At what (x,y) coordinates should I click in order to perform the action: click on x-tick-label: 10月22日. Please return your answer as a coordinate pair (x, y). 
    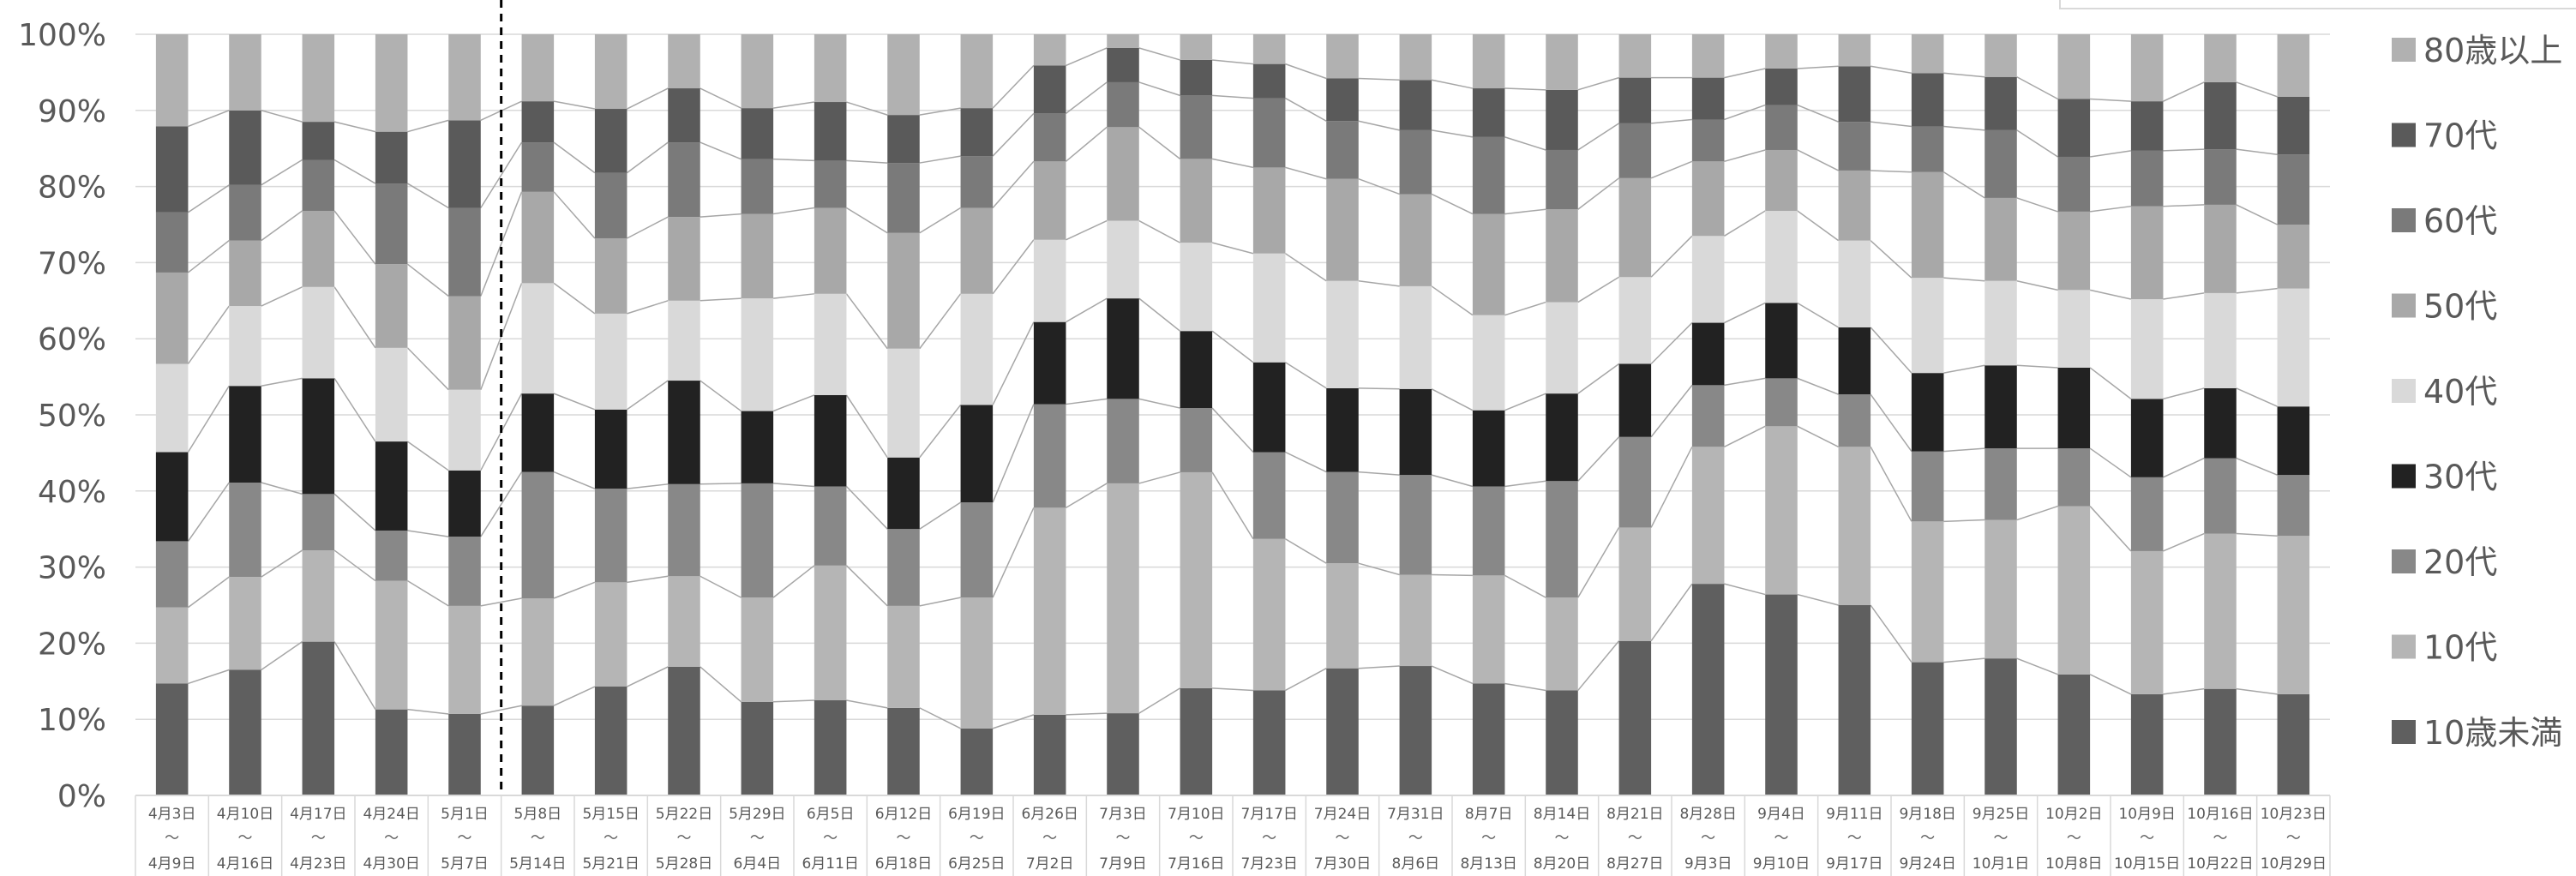
    Looking at the image, I should click on (2220, 864).